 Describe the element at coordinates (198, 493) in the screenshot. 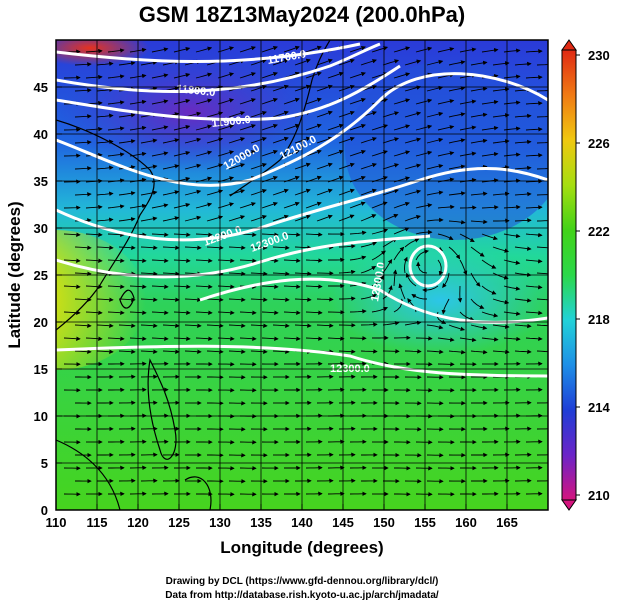

I see `borneo-coastline` at that location.